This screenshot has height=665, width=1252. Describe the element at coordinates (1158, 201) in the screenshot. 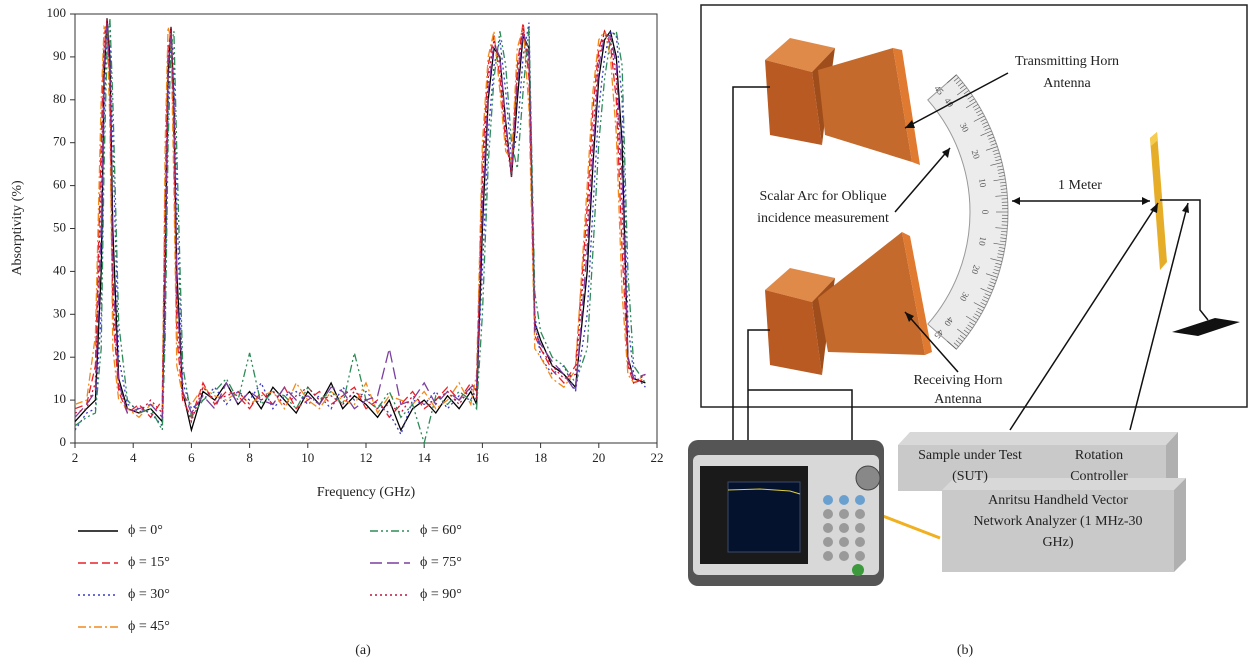

I see `sample` at that location.